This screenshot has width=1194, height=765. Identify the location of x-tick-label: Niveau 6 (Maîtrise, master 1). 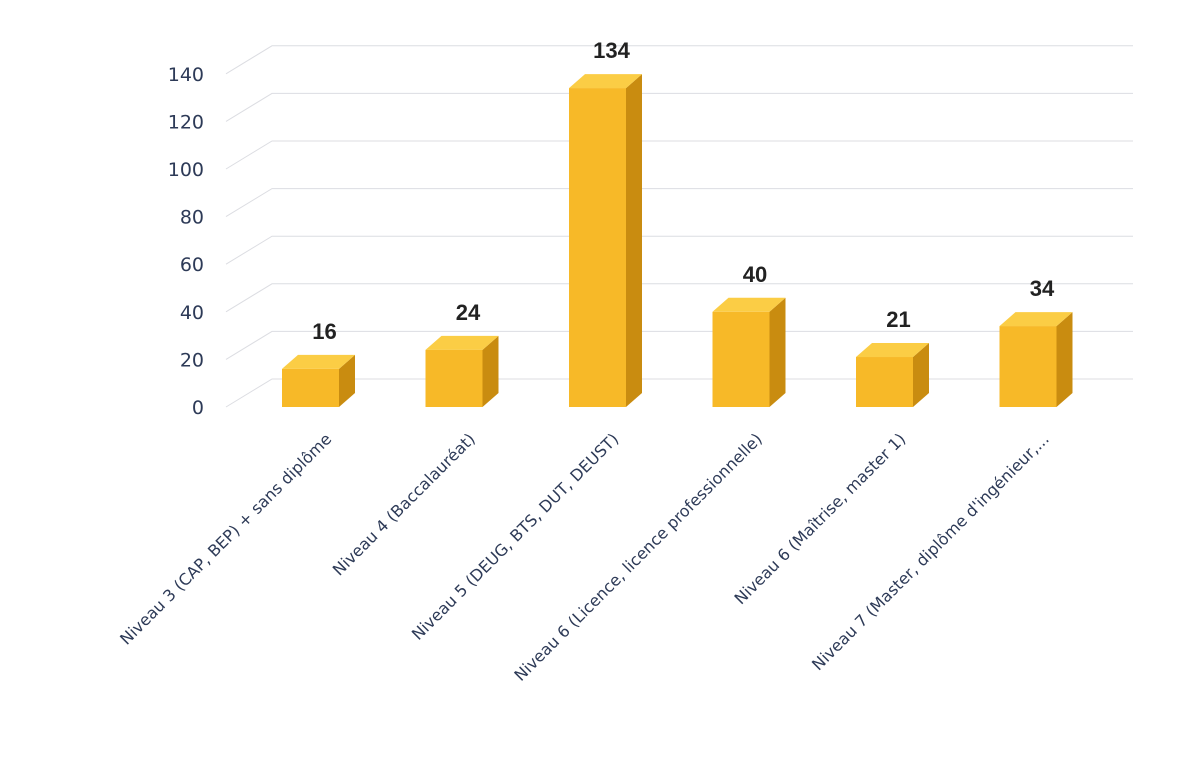
(819, 518).